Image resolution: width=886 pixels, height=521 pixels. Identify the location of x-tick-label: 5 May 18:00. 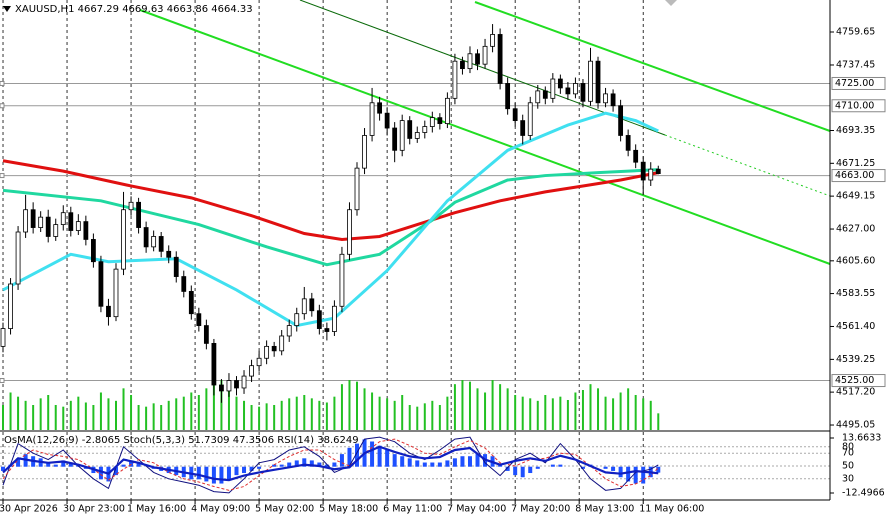
(348, 509).